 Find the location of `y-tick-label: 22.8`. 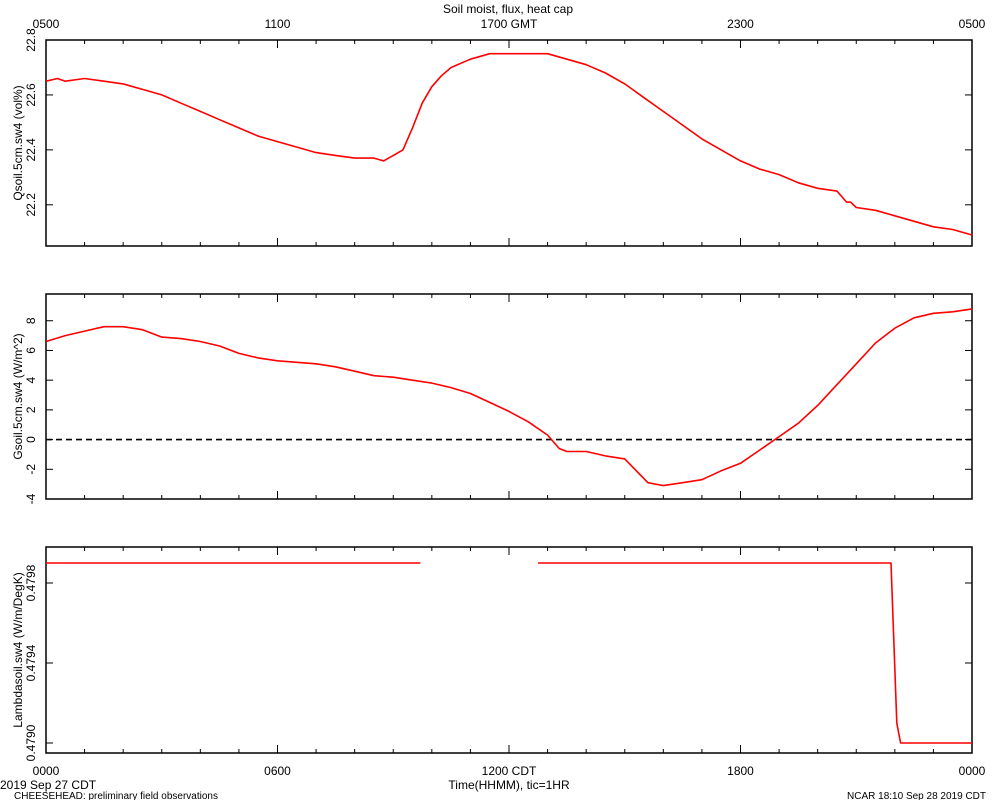

y-tick-label: 22.8 is located at coordinates (31, 40).